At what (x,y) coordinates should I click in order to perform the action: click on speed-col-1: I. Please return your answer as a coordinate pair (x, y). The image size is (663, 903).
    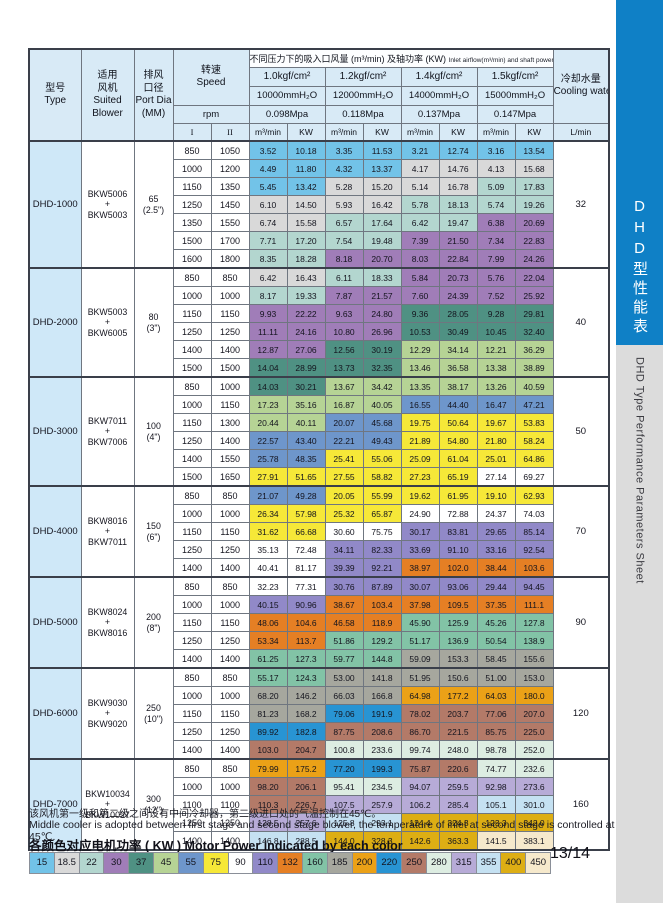
    Looking at the image, I should click on (192, 132).